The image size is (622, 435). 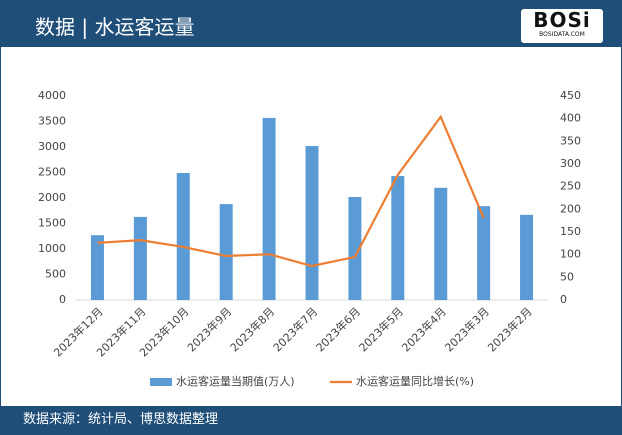 What do you see at coordinates (563, 299) in the screenshot?
I see `y2-tick-label: 0` at bounding box center [563, 299].